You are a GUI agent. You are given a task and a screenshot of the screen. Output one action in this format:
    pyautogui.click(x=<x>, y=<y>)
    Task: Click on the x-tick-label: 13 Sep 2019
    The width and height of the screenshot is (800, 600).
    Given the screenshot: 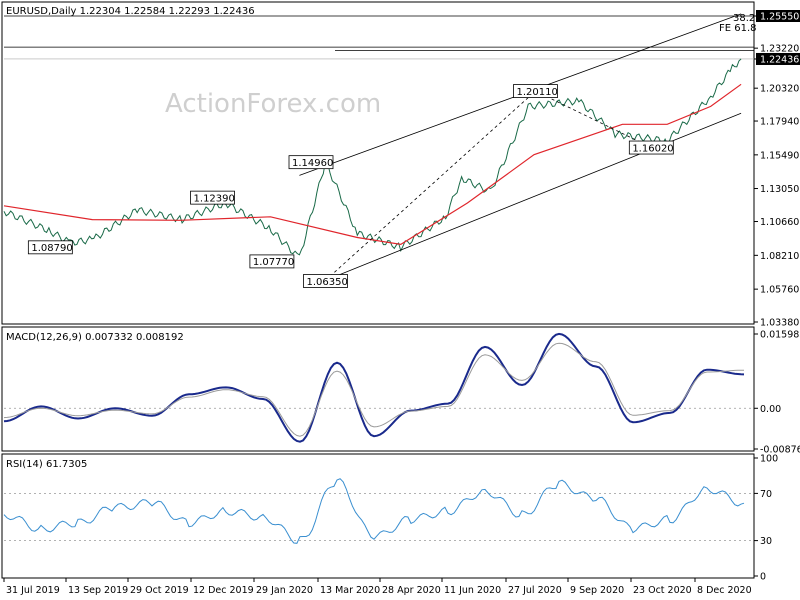 What is the action you would take?
    pyautogui.click(x=98, y=590)
    